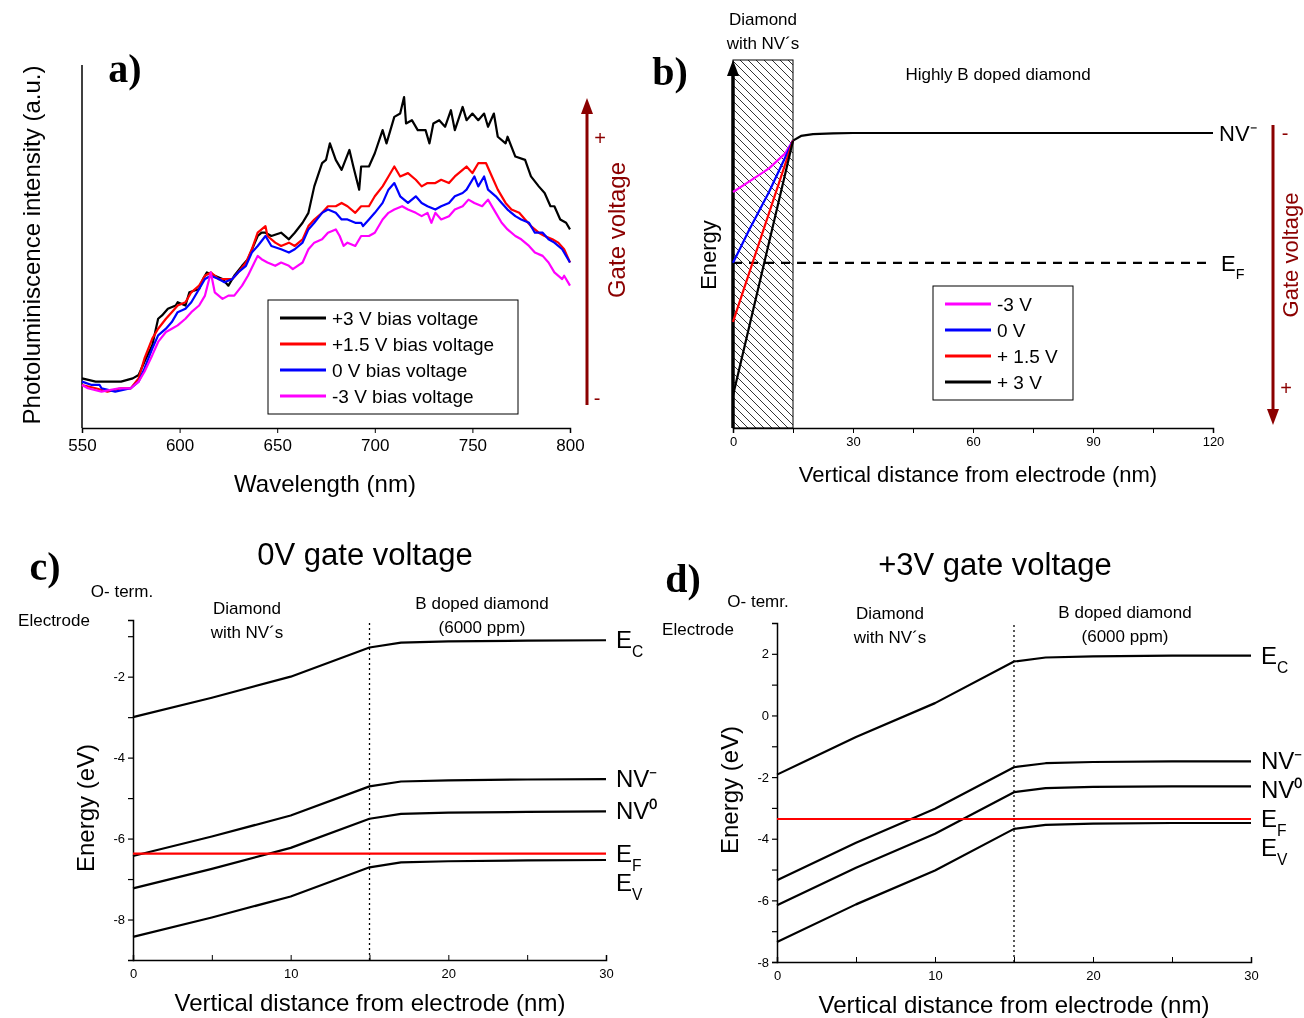  Describe the element at coordinates (1020, 382) in the screenshot. I see `legend-label: + 3 V` at that location.